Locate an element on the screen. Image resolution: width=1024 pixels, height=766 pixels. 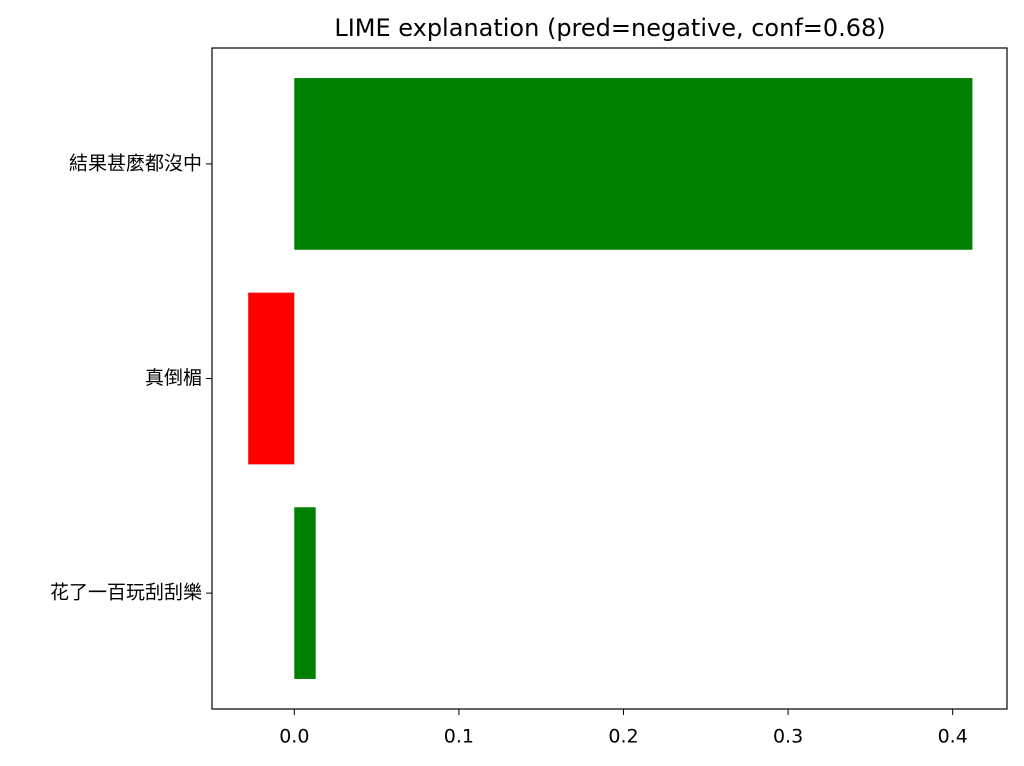
y-tick-label: 花了一百玩刮刮樂 is located at coordinates (126, 593).